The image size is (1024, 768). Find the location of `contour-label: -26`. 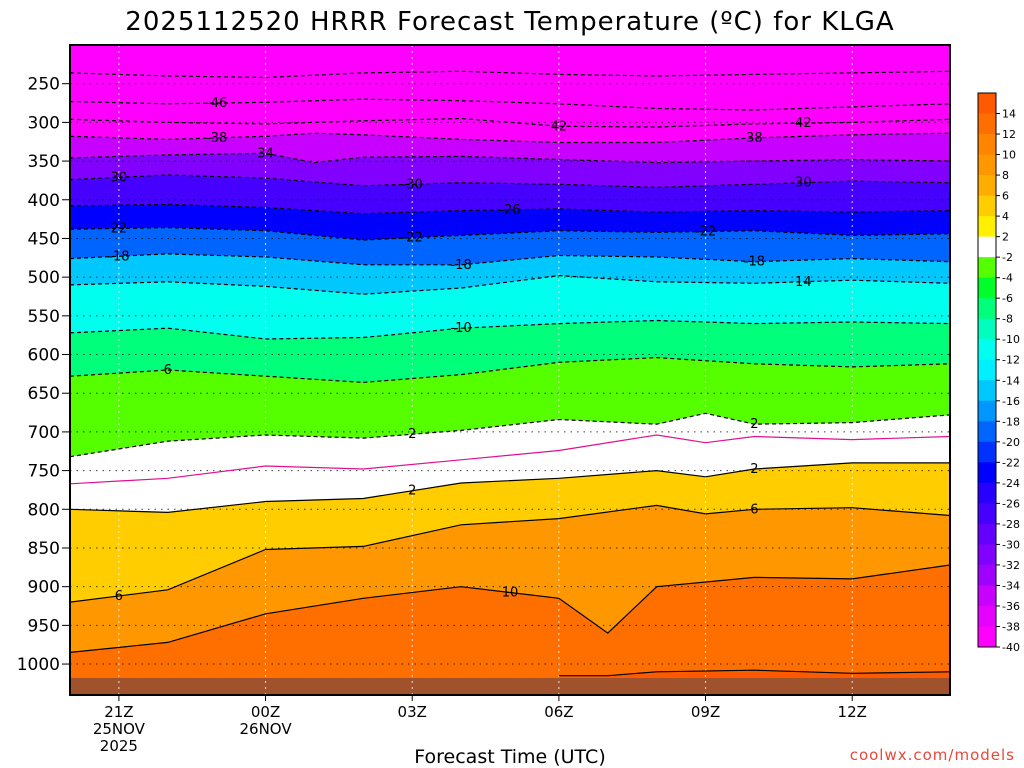

contour-label: -26 is located at coordinates (509, 210).